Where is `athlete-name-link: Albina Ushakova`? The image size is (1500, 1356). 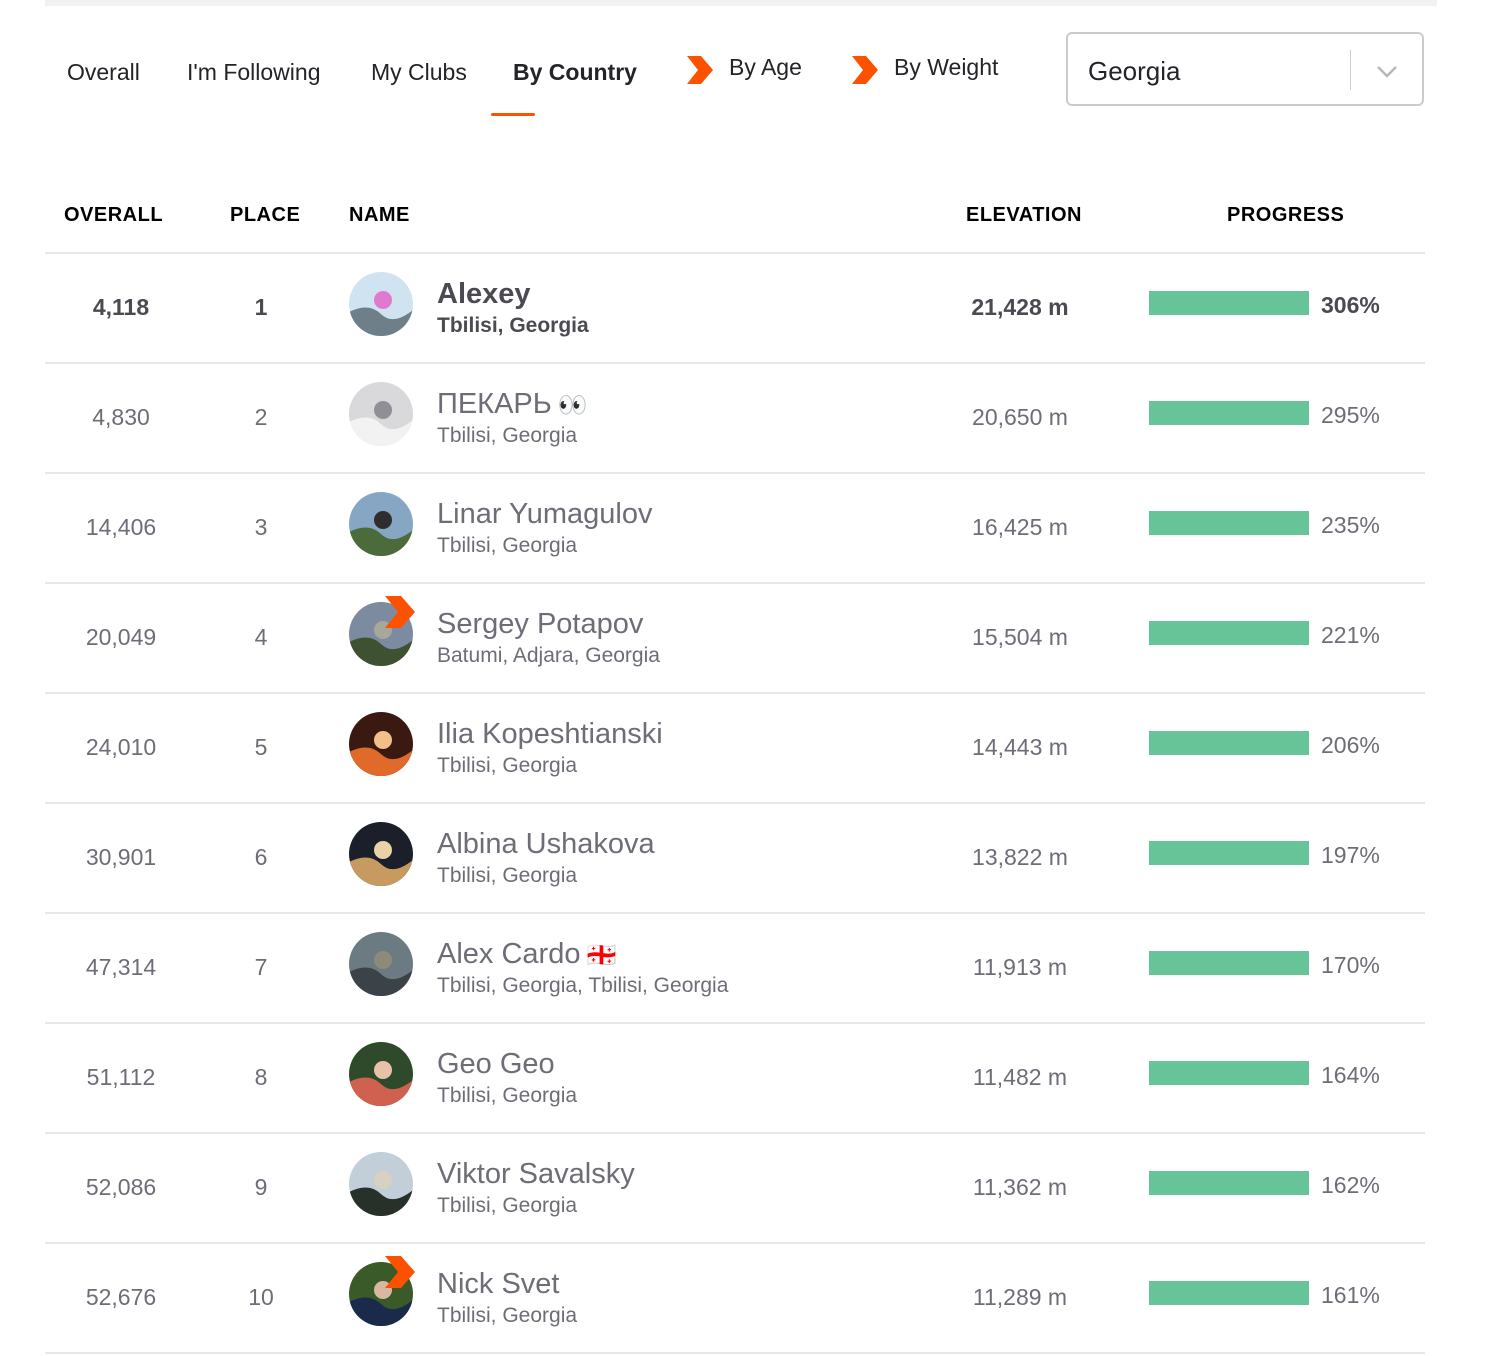 athlete-name-link: Albina Ushakova is located at coordinates (546, 844).